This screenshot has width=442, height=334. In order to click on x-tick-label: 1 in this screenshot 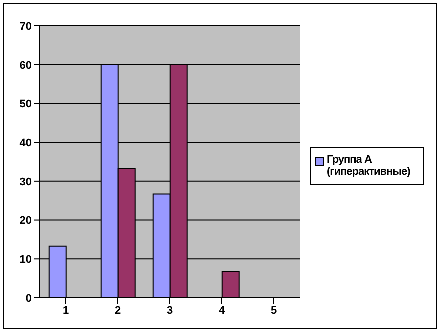, I will do `click(66, 310)`.